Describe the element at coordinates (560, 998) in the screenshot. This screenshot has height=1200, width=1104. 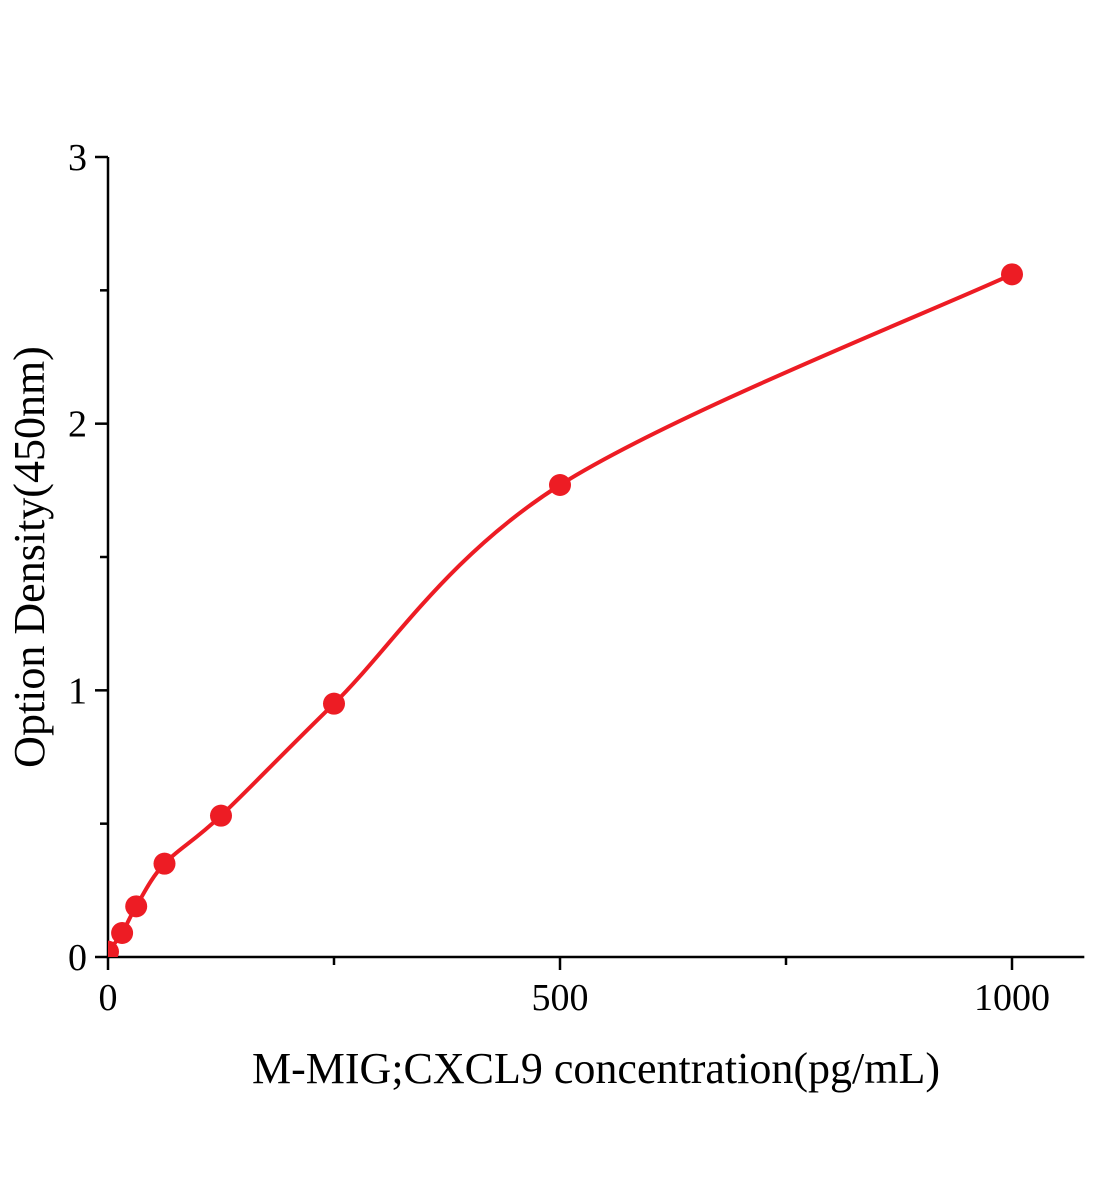
I see `x-tick-label: 500` at that location.